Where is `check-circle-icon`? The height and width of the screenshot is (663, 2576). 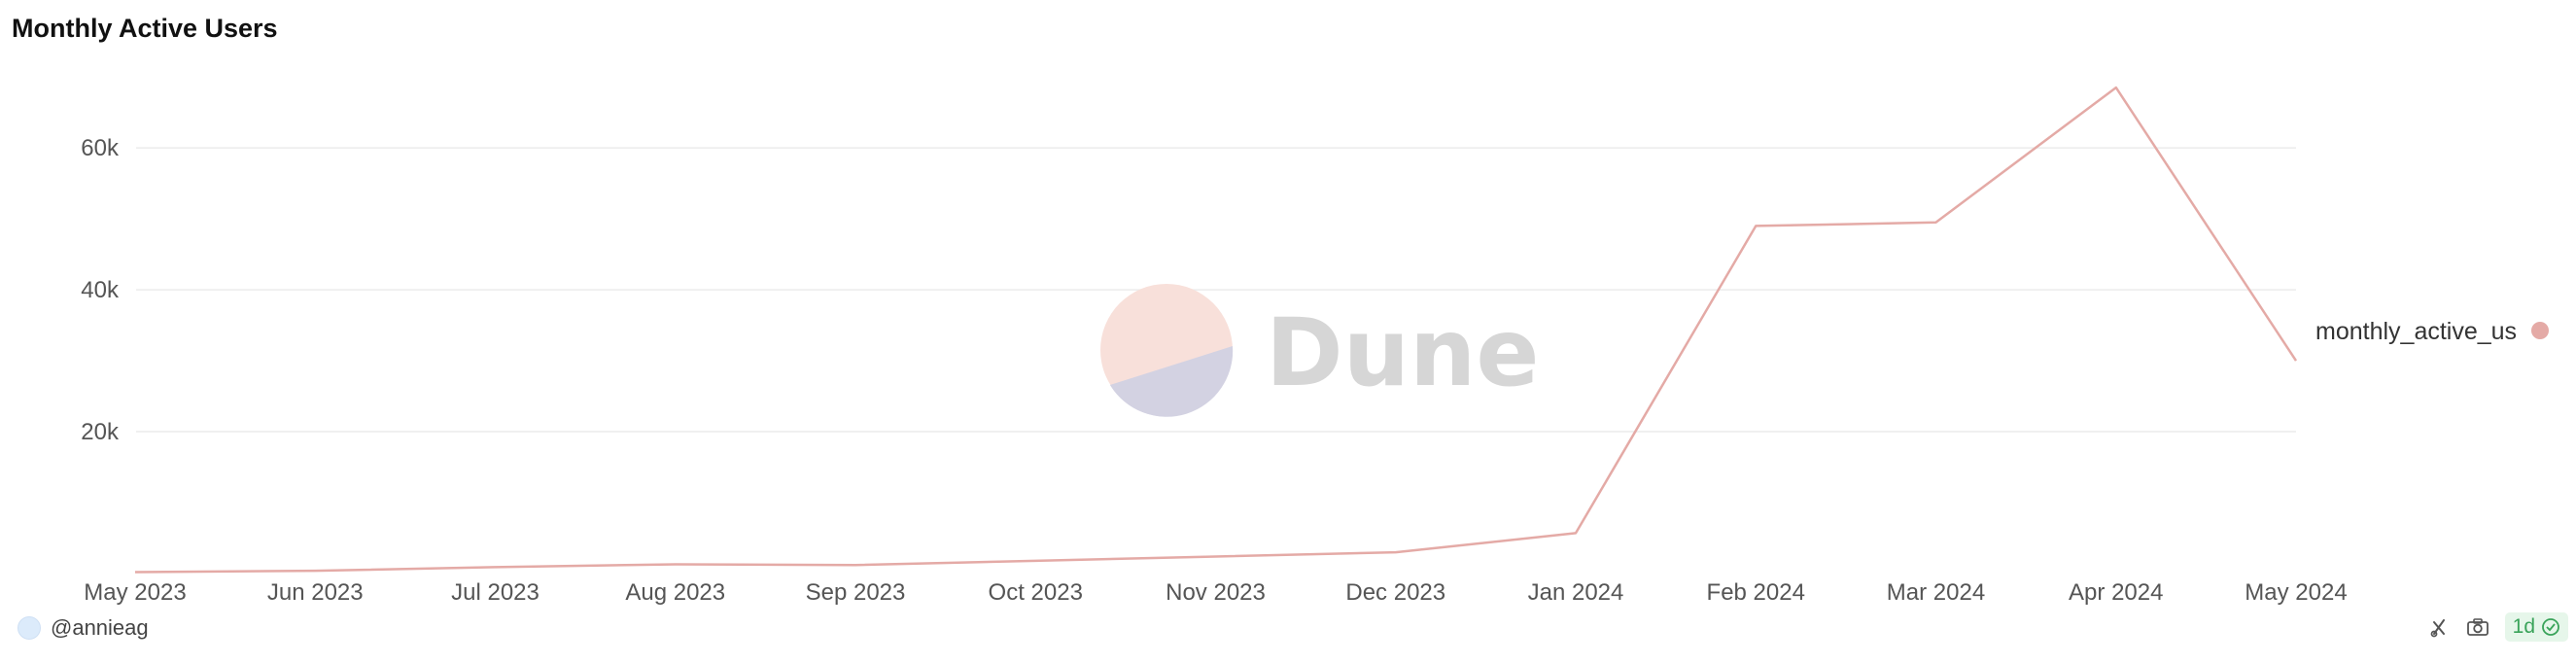
check-circle-icon is located at coordinates (2550, 627).